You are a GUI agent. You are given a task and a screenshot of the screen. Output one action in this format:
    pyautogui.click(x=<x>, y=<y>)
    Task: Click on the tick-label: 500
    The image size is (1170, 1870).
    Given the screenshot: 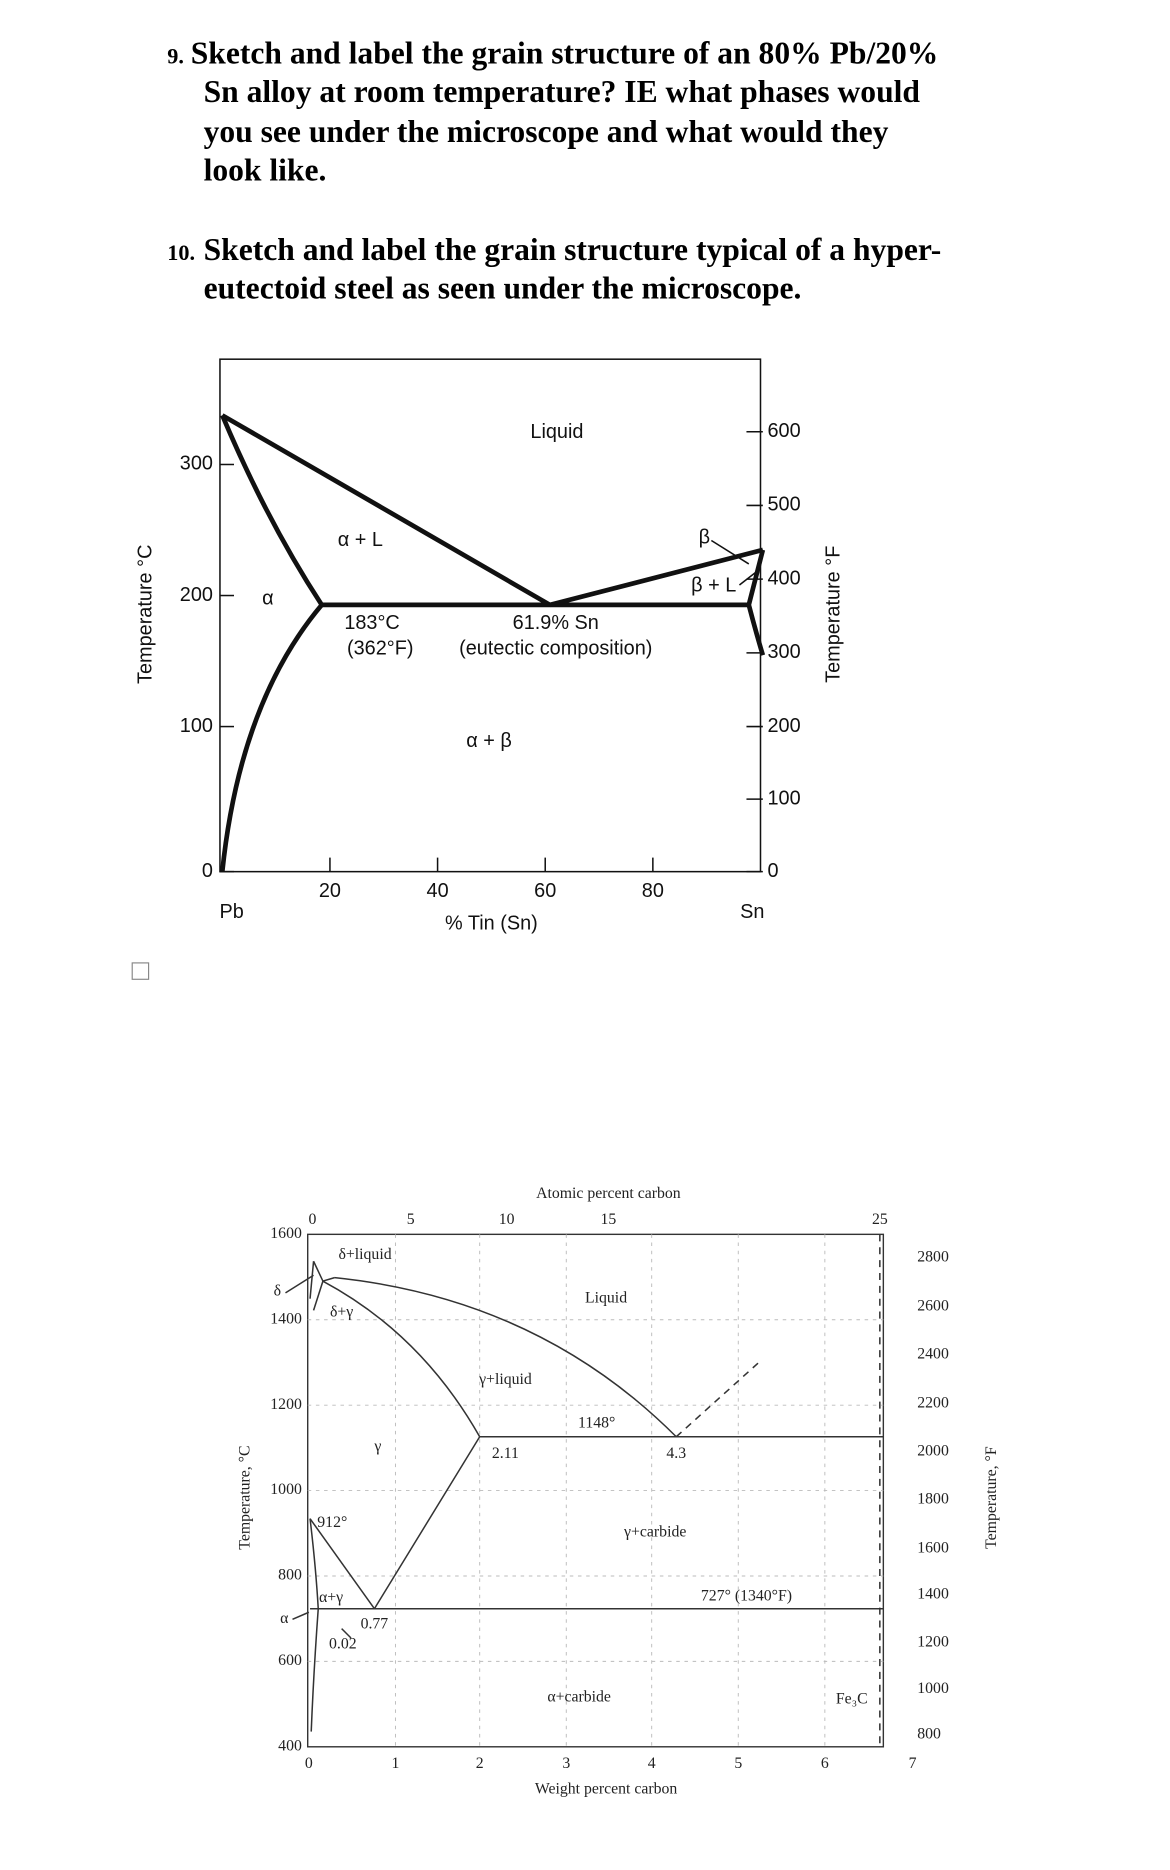 What is the action you would take?
    pyautogui.click(x=784, y=505)
    